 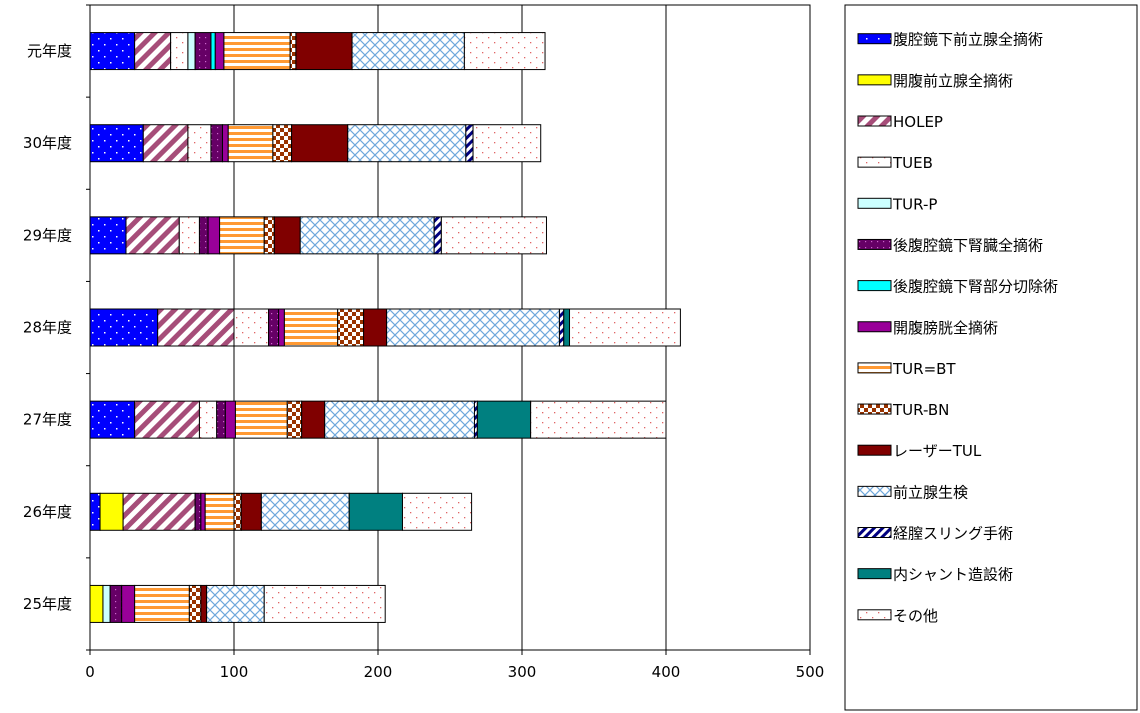 What do you see at coordinates (47, 143) in the screenshot?
I see `category-label: 30年度` at bounding box center [47, 143].